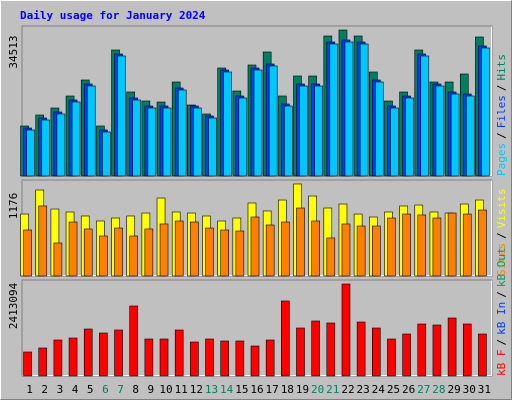 The width and height of the screenshot is (512, 400). I want to click on x-tick-label: 17, so click(272, 389).